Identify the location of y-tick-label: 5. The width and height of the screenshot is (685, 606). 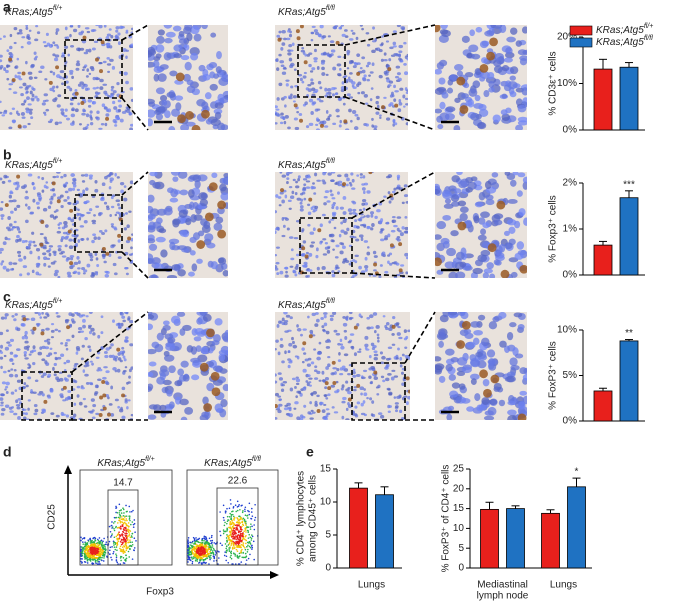
(328, 535).